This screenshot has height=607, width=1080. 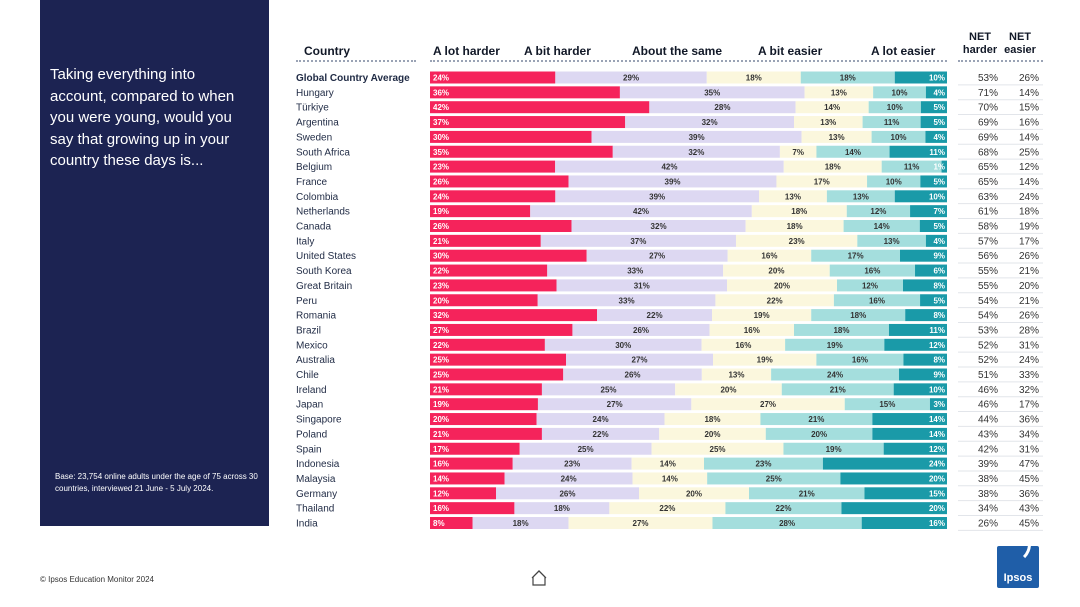 I want to click on value-label-a-lot-harder: 35%, so click(x=441, y=152).